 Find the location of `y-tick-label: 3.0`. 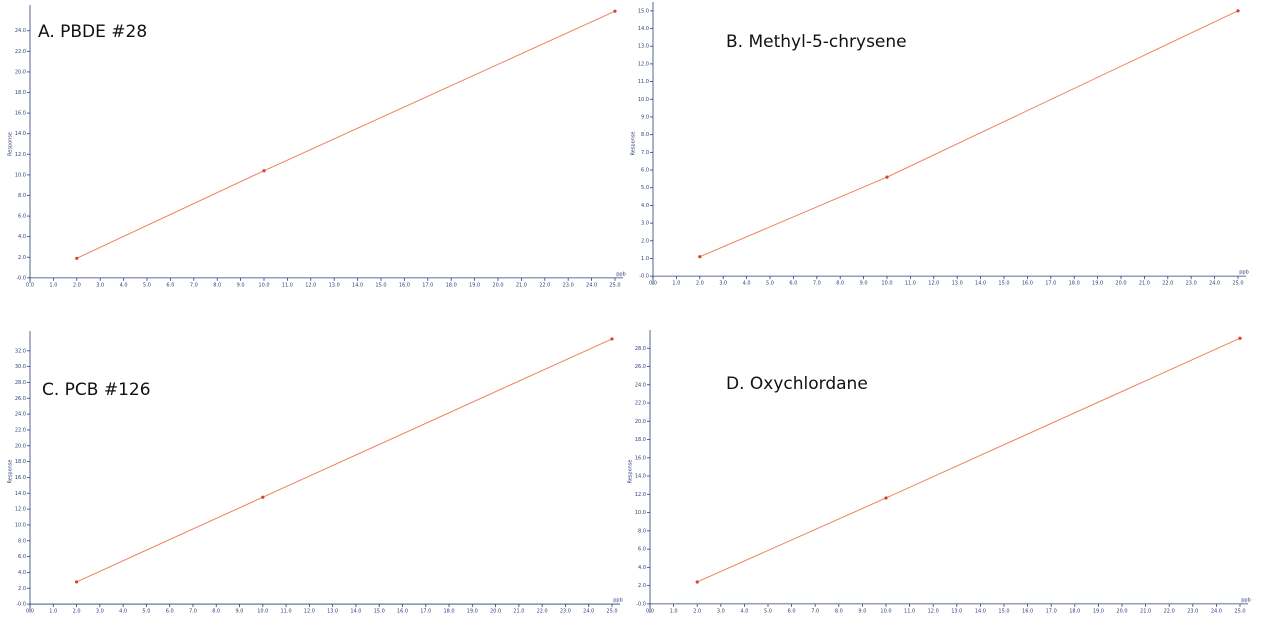

y-tick-label: 3.0 is located at coordinates (645, 224).